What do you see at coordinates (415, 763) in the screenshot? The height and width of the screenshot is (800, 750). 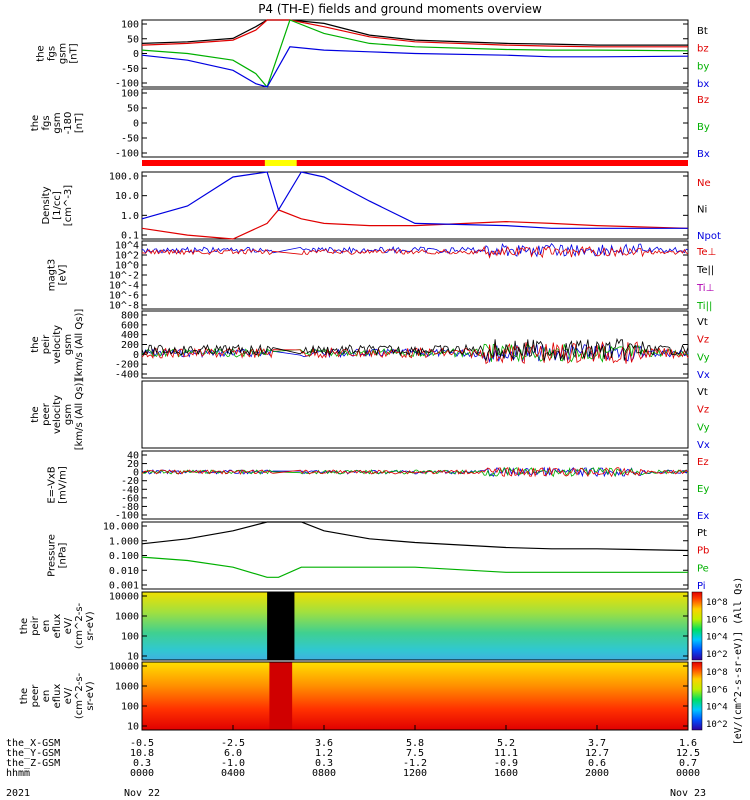 I see `axis-row-value: -1.2` at bounding box center [415, 763].